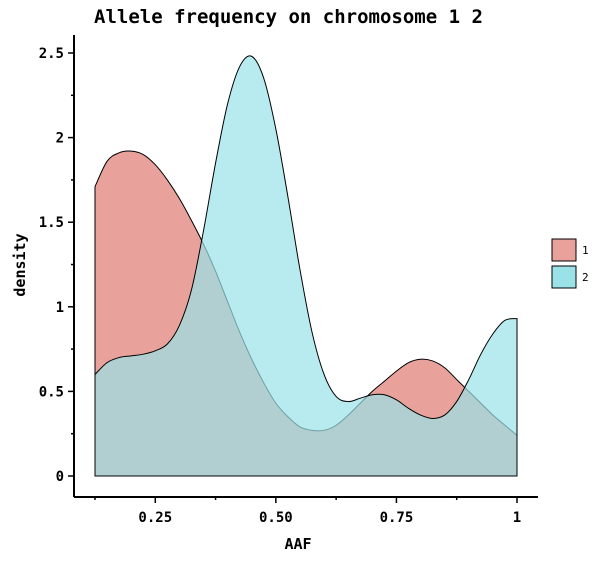 This screenshot has height=563, width=601. I want to click on x-tick-label: 0.50, so click(276, 518).